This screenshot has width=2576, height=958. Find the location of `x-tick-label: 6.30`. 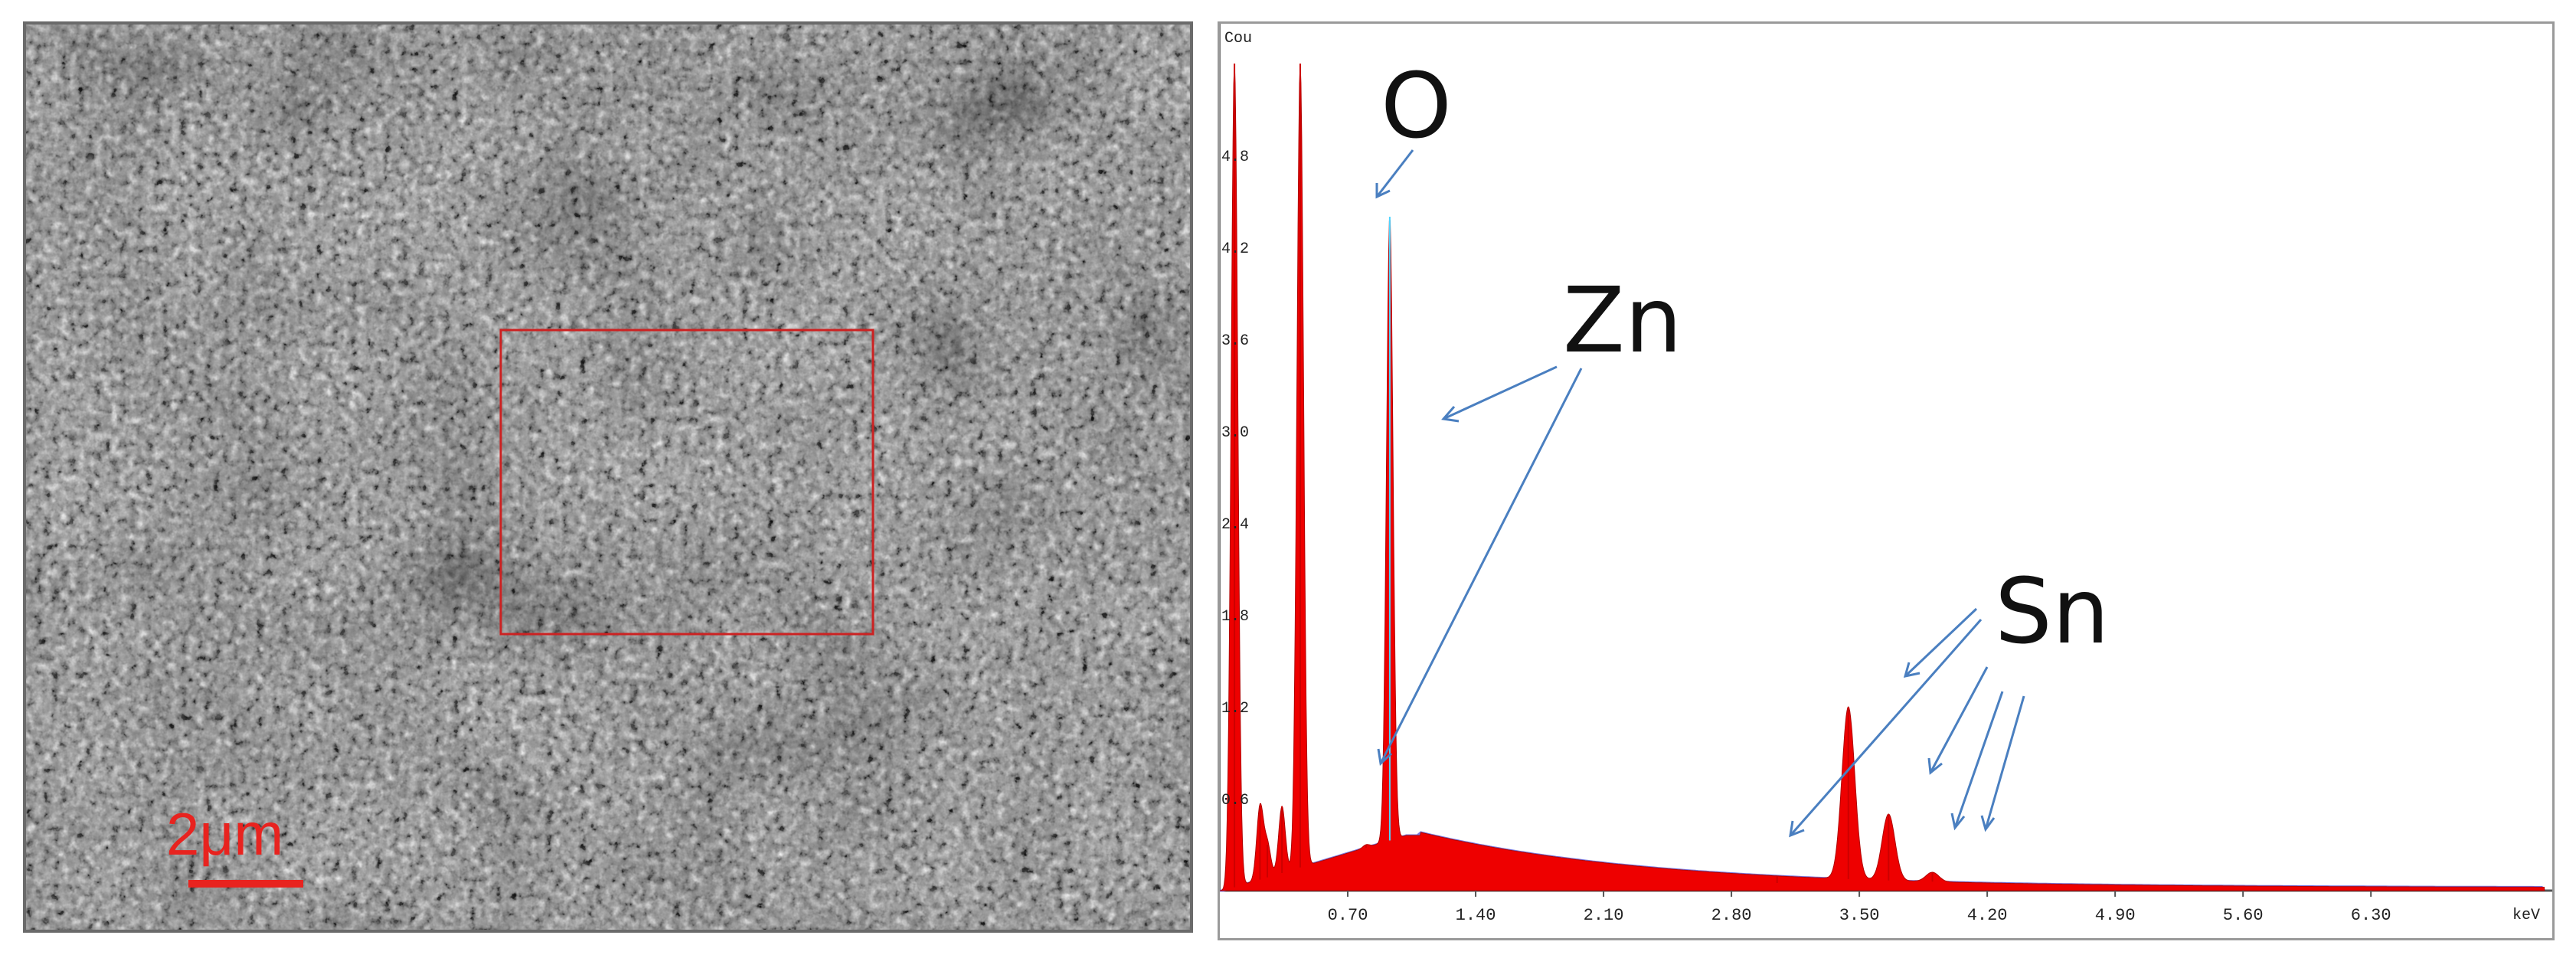

x-tick-label: 6.30 is located at coordinates (2371, 915).